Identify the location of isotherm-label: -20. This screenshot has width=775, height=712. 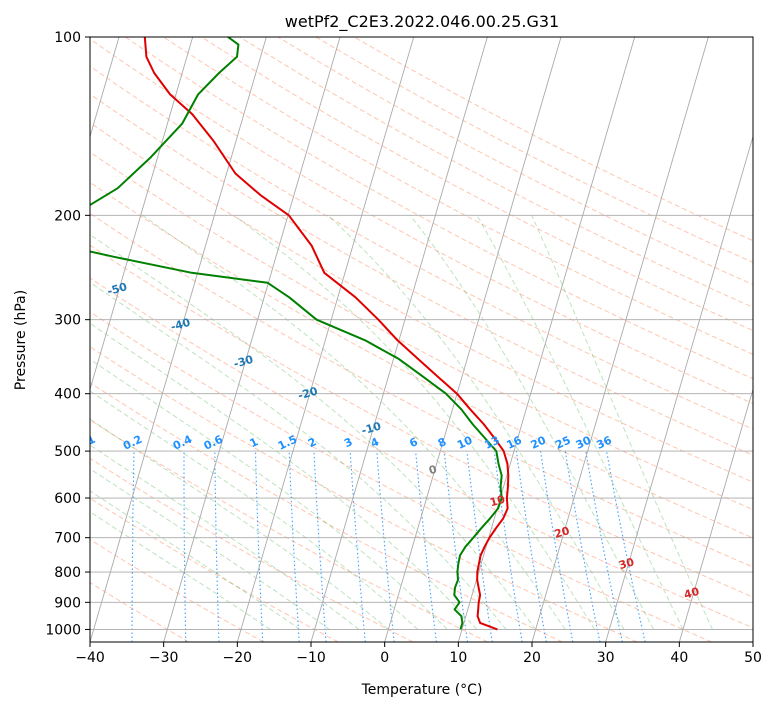
(307, 393).